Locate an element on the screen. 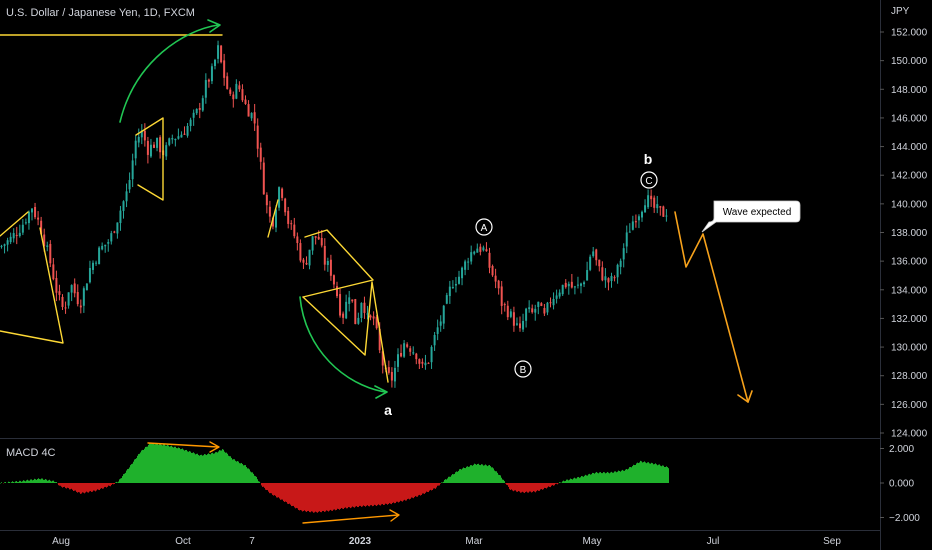 This screenshot has width=932, height=550. yellow-annotation-line is located at coordinates (14, 224).